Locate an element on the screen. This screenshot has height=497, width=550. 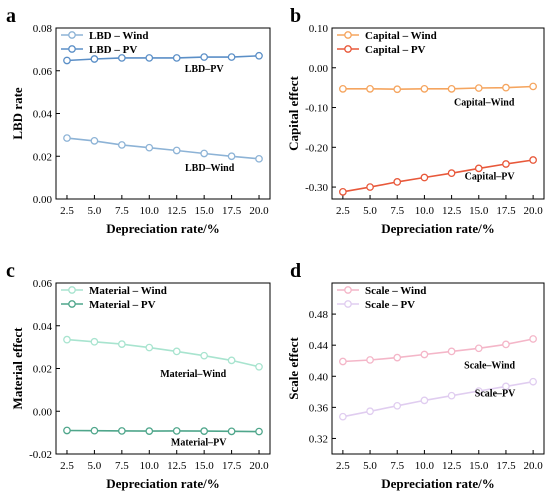
y-tick-label: -0.02 is located at coordinates (40, 455).